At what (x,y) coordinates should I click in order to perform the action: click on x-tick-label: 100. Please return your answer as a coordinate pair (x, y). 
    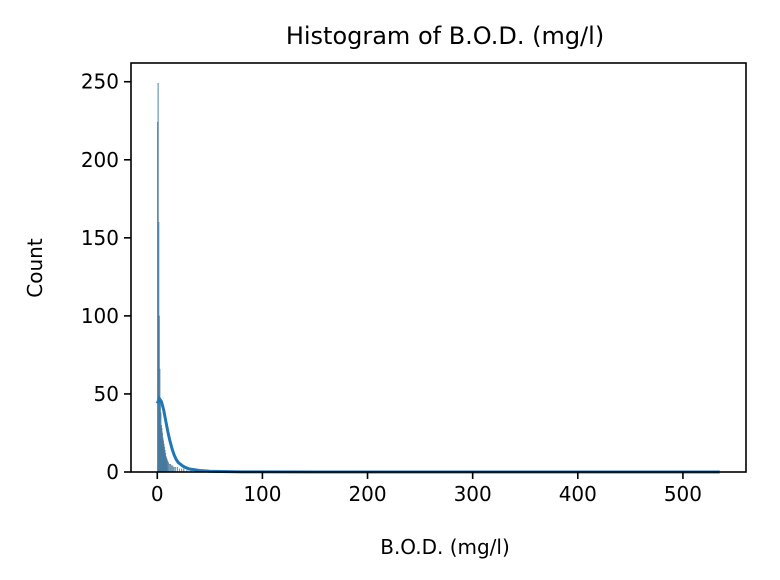
    Looking at the image, I should click on (262, 494).